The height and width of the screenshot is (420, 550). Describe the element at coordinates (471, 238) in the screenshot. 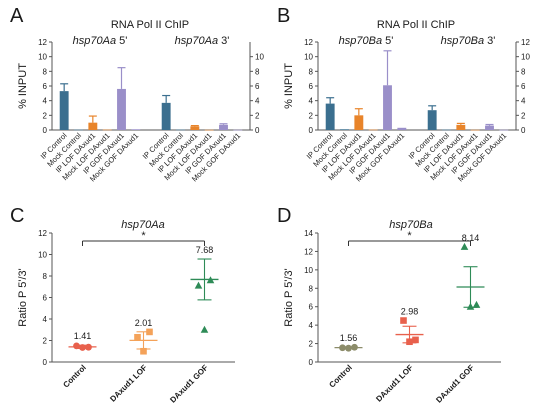

I see `mean-label: 8.14` at that location.